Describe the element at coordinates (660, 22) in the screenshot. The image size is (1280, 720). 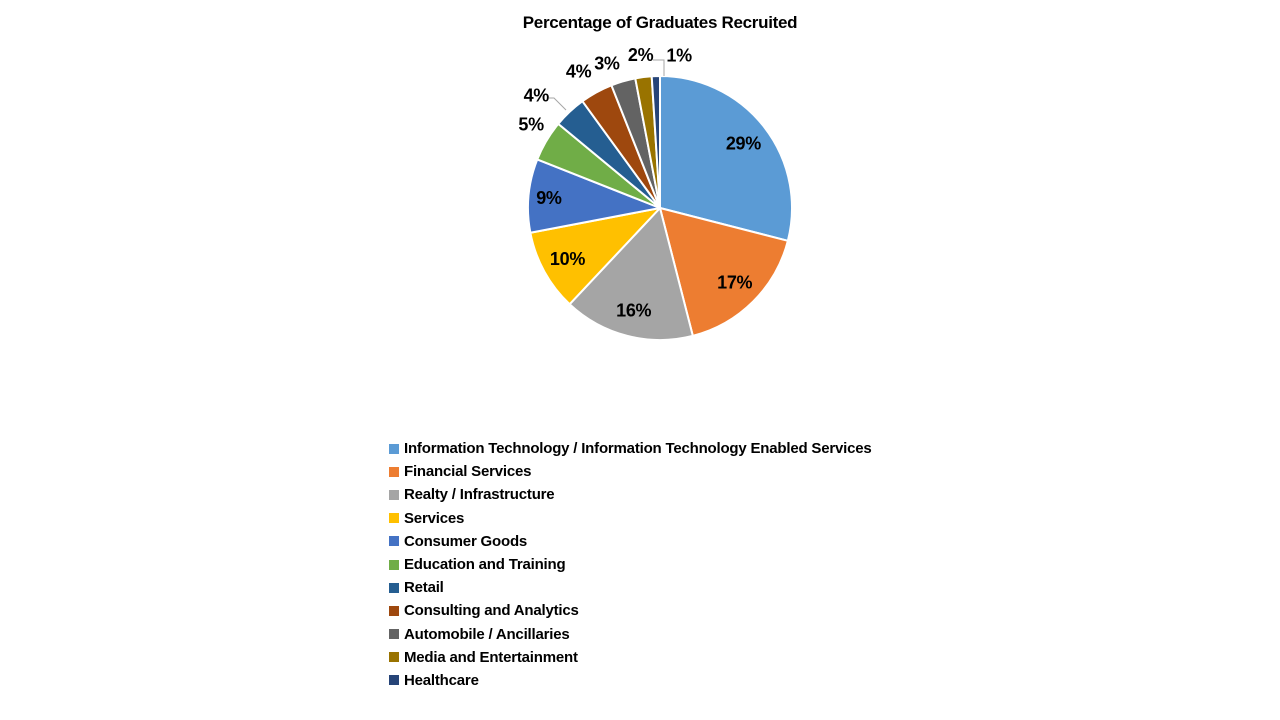
I see `chart-title: Percentage of Graduates Recruited` at that location.